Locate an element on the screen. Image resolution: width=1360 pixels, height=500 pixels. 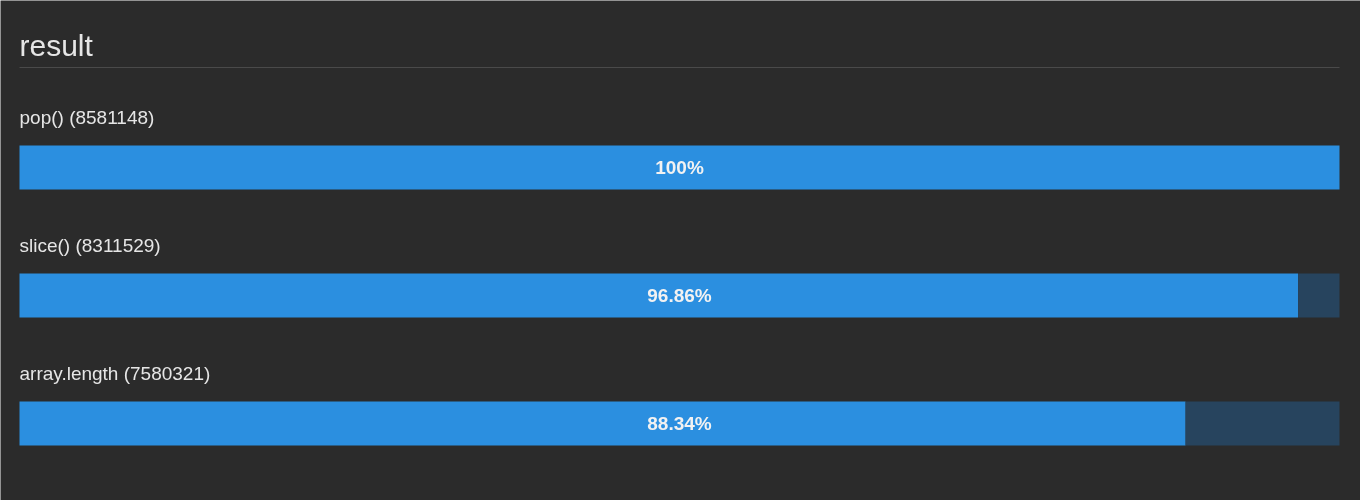
y-tick-label: pop() (8581148) is located at coordinates (87, 117).